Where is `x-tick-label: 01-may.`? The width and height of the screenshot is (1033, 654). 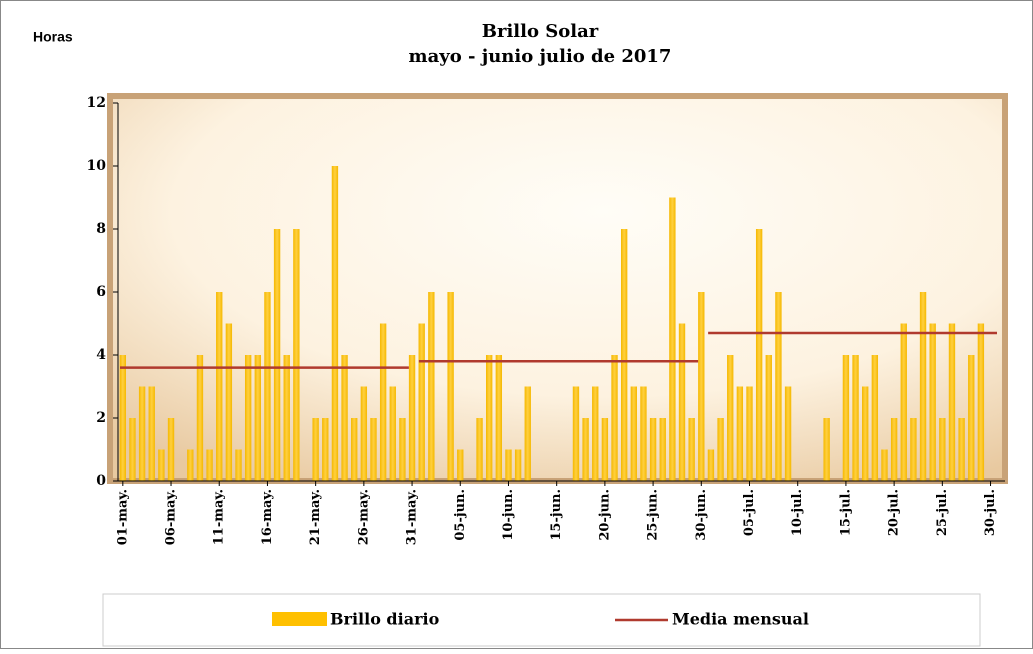
x-tick-label: 01-may. is located at coordinates (122, 517).